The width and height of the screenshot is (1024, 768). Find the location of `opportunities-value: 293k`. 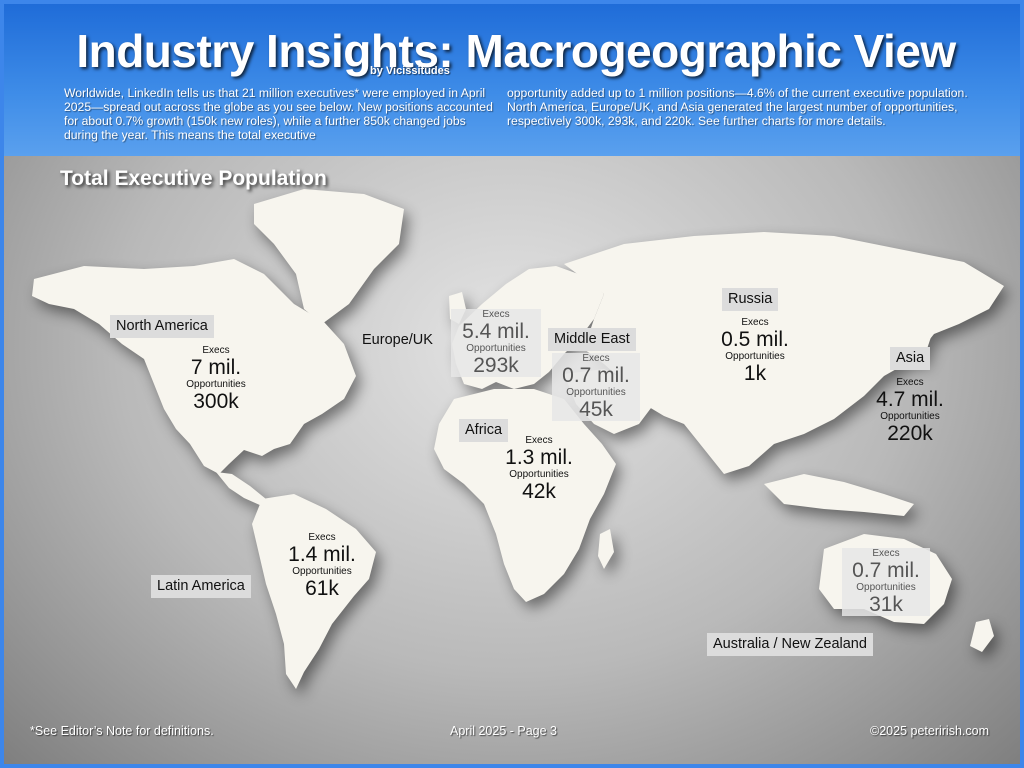

opportunities-value: 293k is located at coordinates (496, 365).